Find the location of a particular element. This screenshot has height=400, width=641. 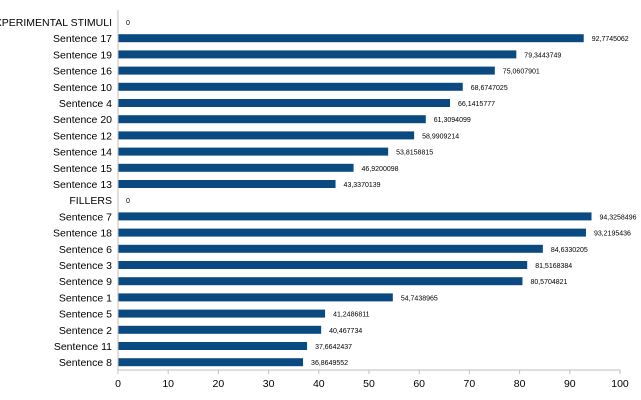

category-label: Sentence 7 is located at coordinates (85, 217).